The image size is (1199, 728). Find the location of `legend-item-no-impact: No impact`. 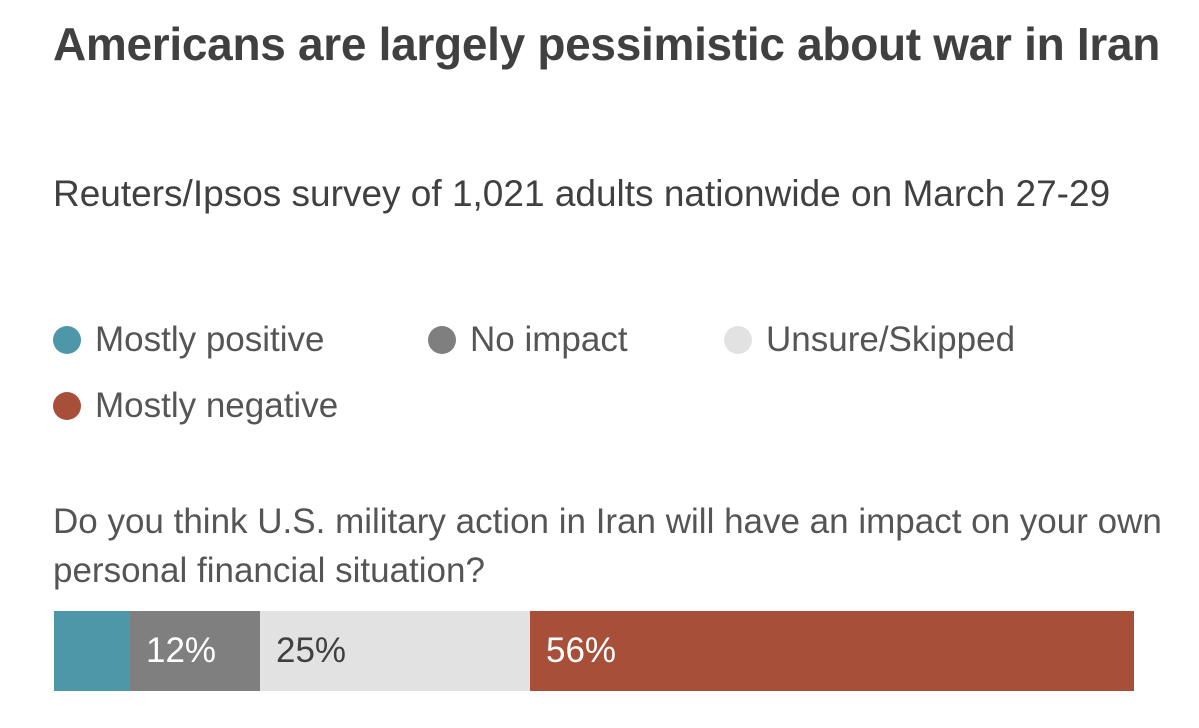

legend-item-no-impact: No impact is located at coordinates (528, 340).